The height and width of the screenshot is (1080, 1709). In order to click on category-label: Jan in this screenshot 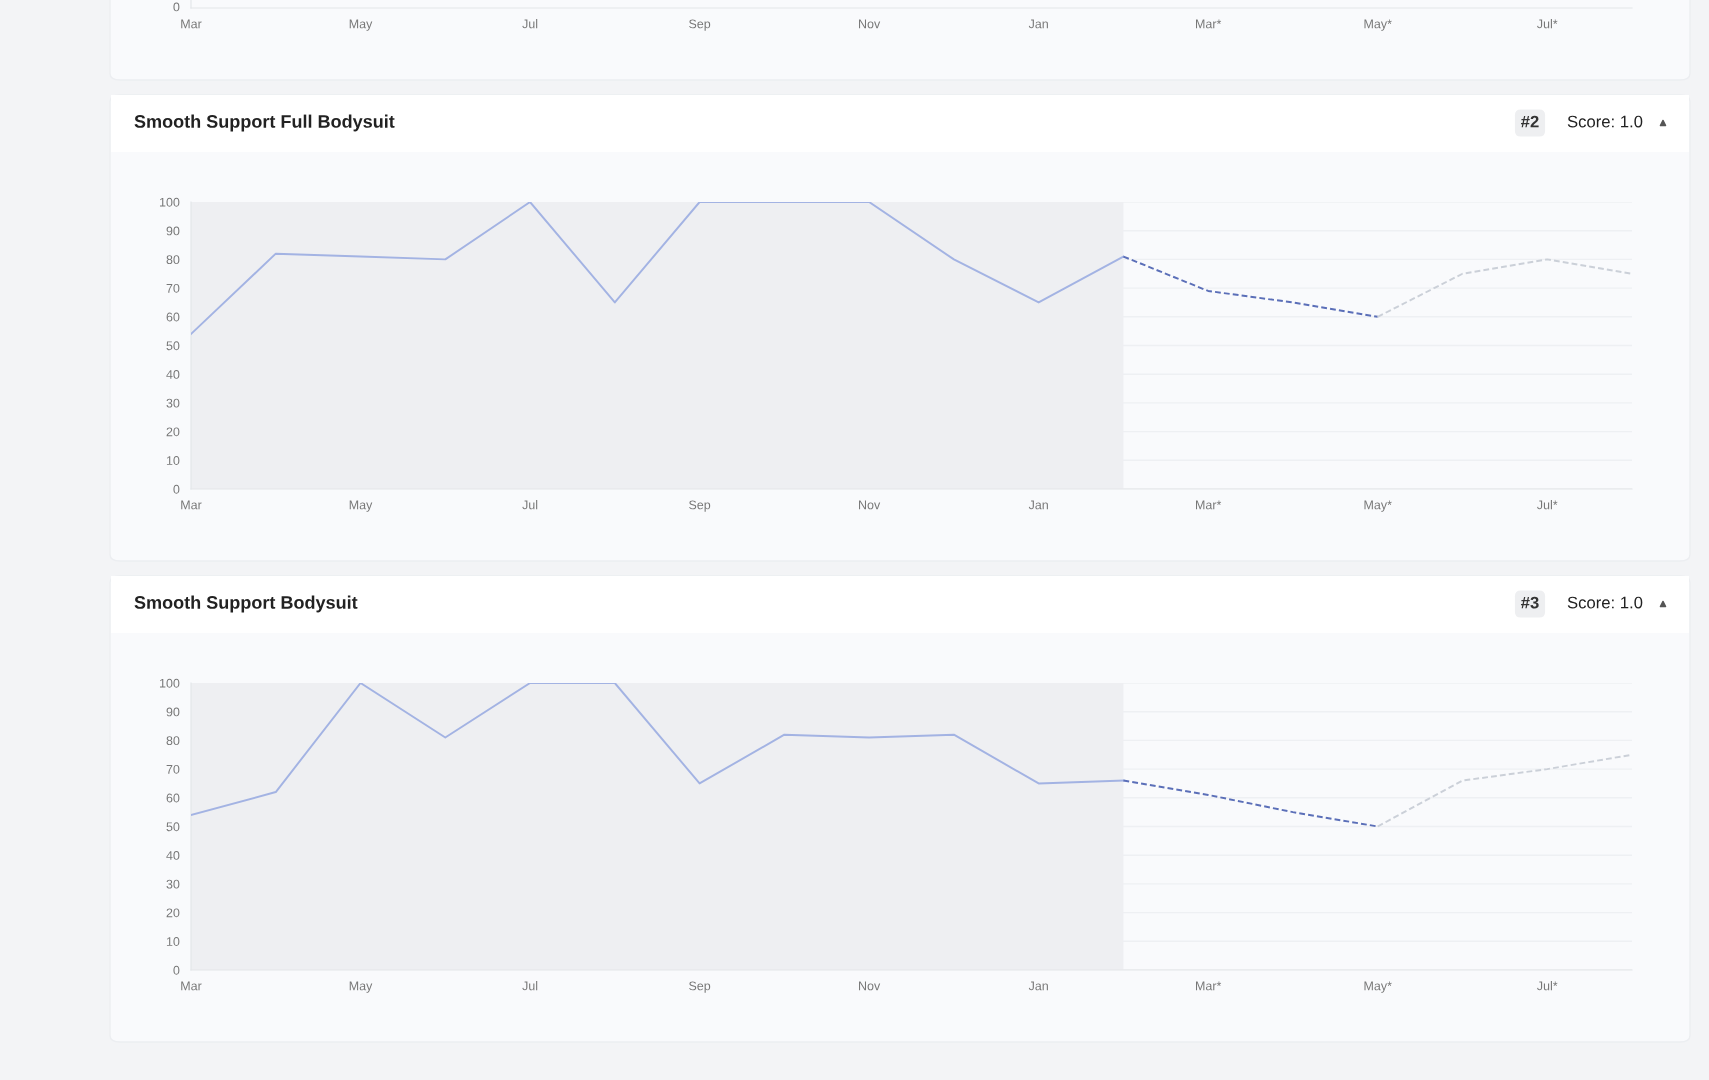, I will do `click(1038, 24)`.